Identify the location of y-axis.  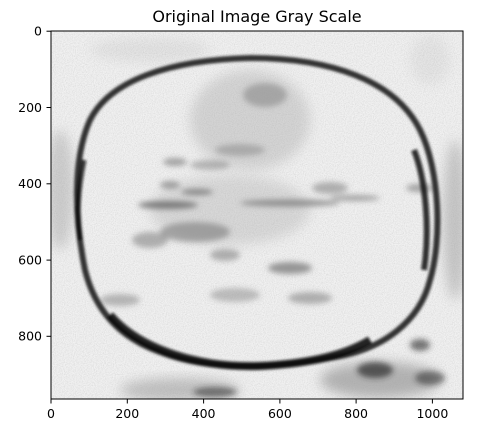
(48, 183).